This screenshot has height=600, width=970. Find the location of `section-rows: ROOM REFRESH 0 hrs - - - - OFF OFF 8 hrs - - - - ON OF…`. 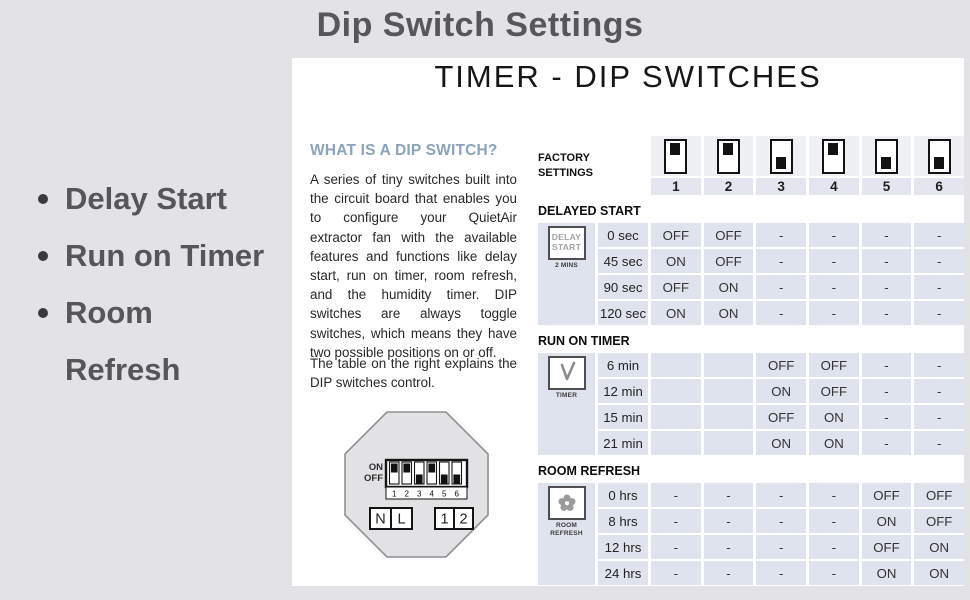

section-rows: ROOM REFRESH 0 hrs - - - - OFF OFF 8 hrs - - - - ON OF… is located at coordinates (751, 534).